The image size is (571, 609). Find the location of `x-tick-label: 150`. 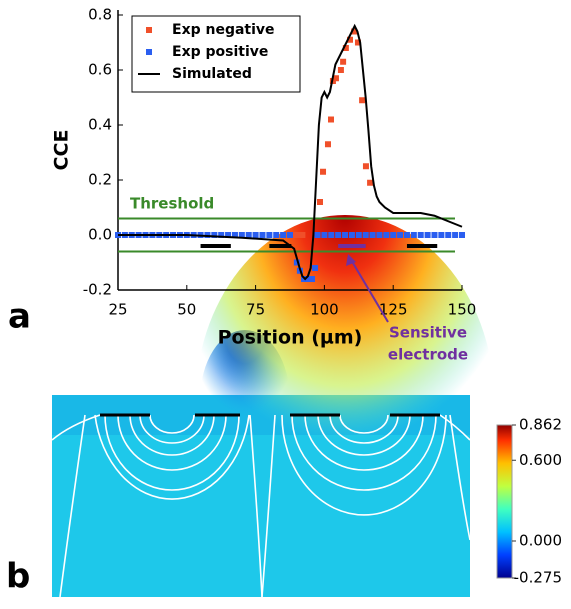

x-tick-label: 150 is located at coordinates (462, 310).